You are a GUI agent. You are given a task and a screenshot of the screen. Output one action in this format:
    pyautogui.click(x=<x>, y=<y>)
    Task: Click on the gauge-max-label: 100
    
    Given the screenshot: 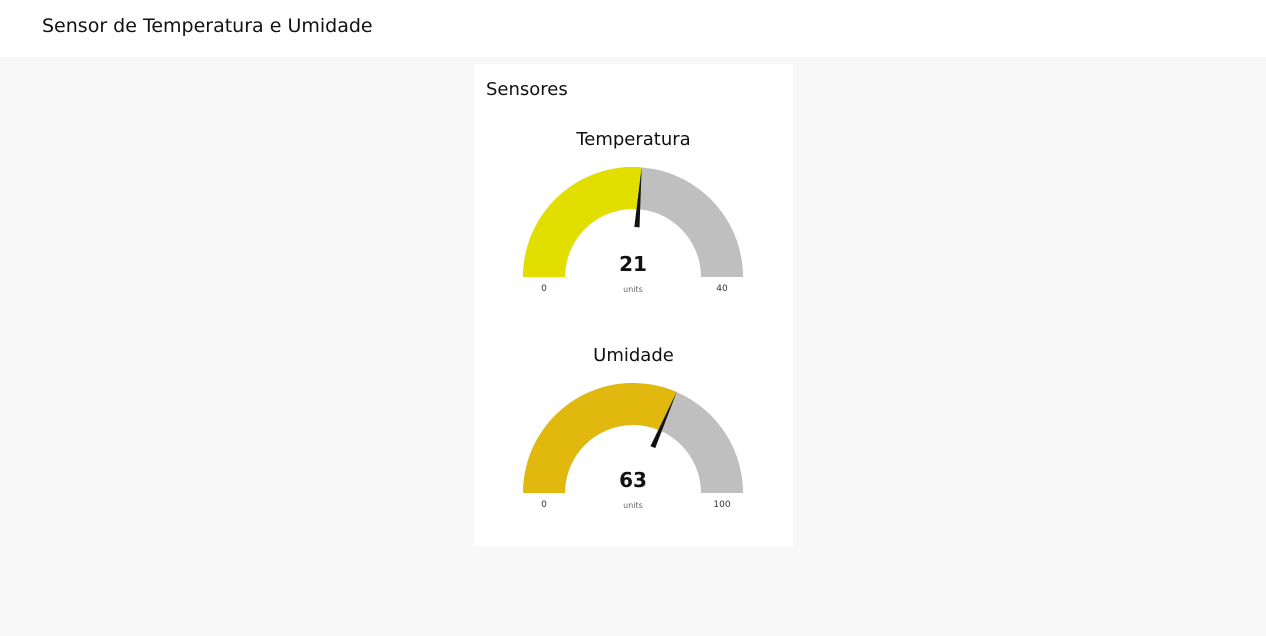 What is the action you would take?
    pyautogui.click(x=721, y=505)
    